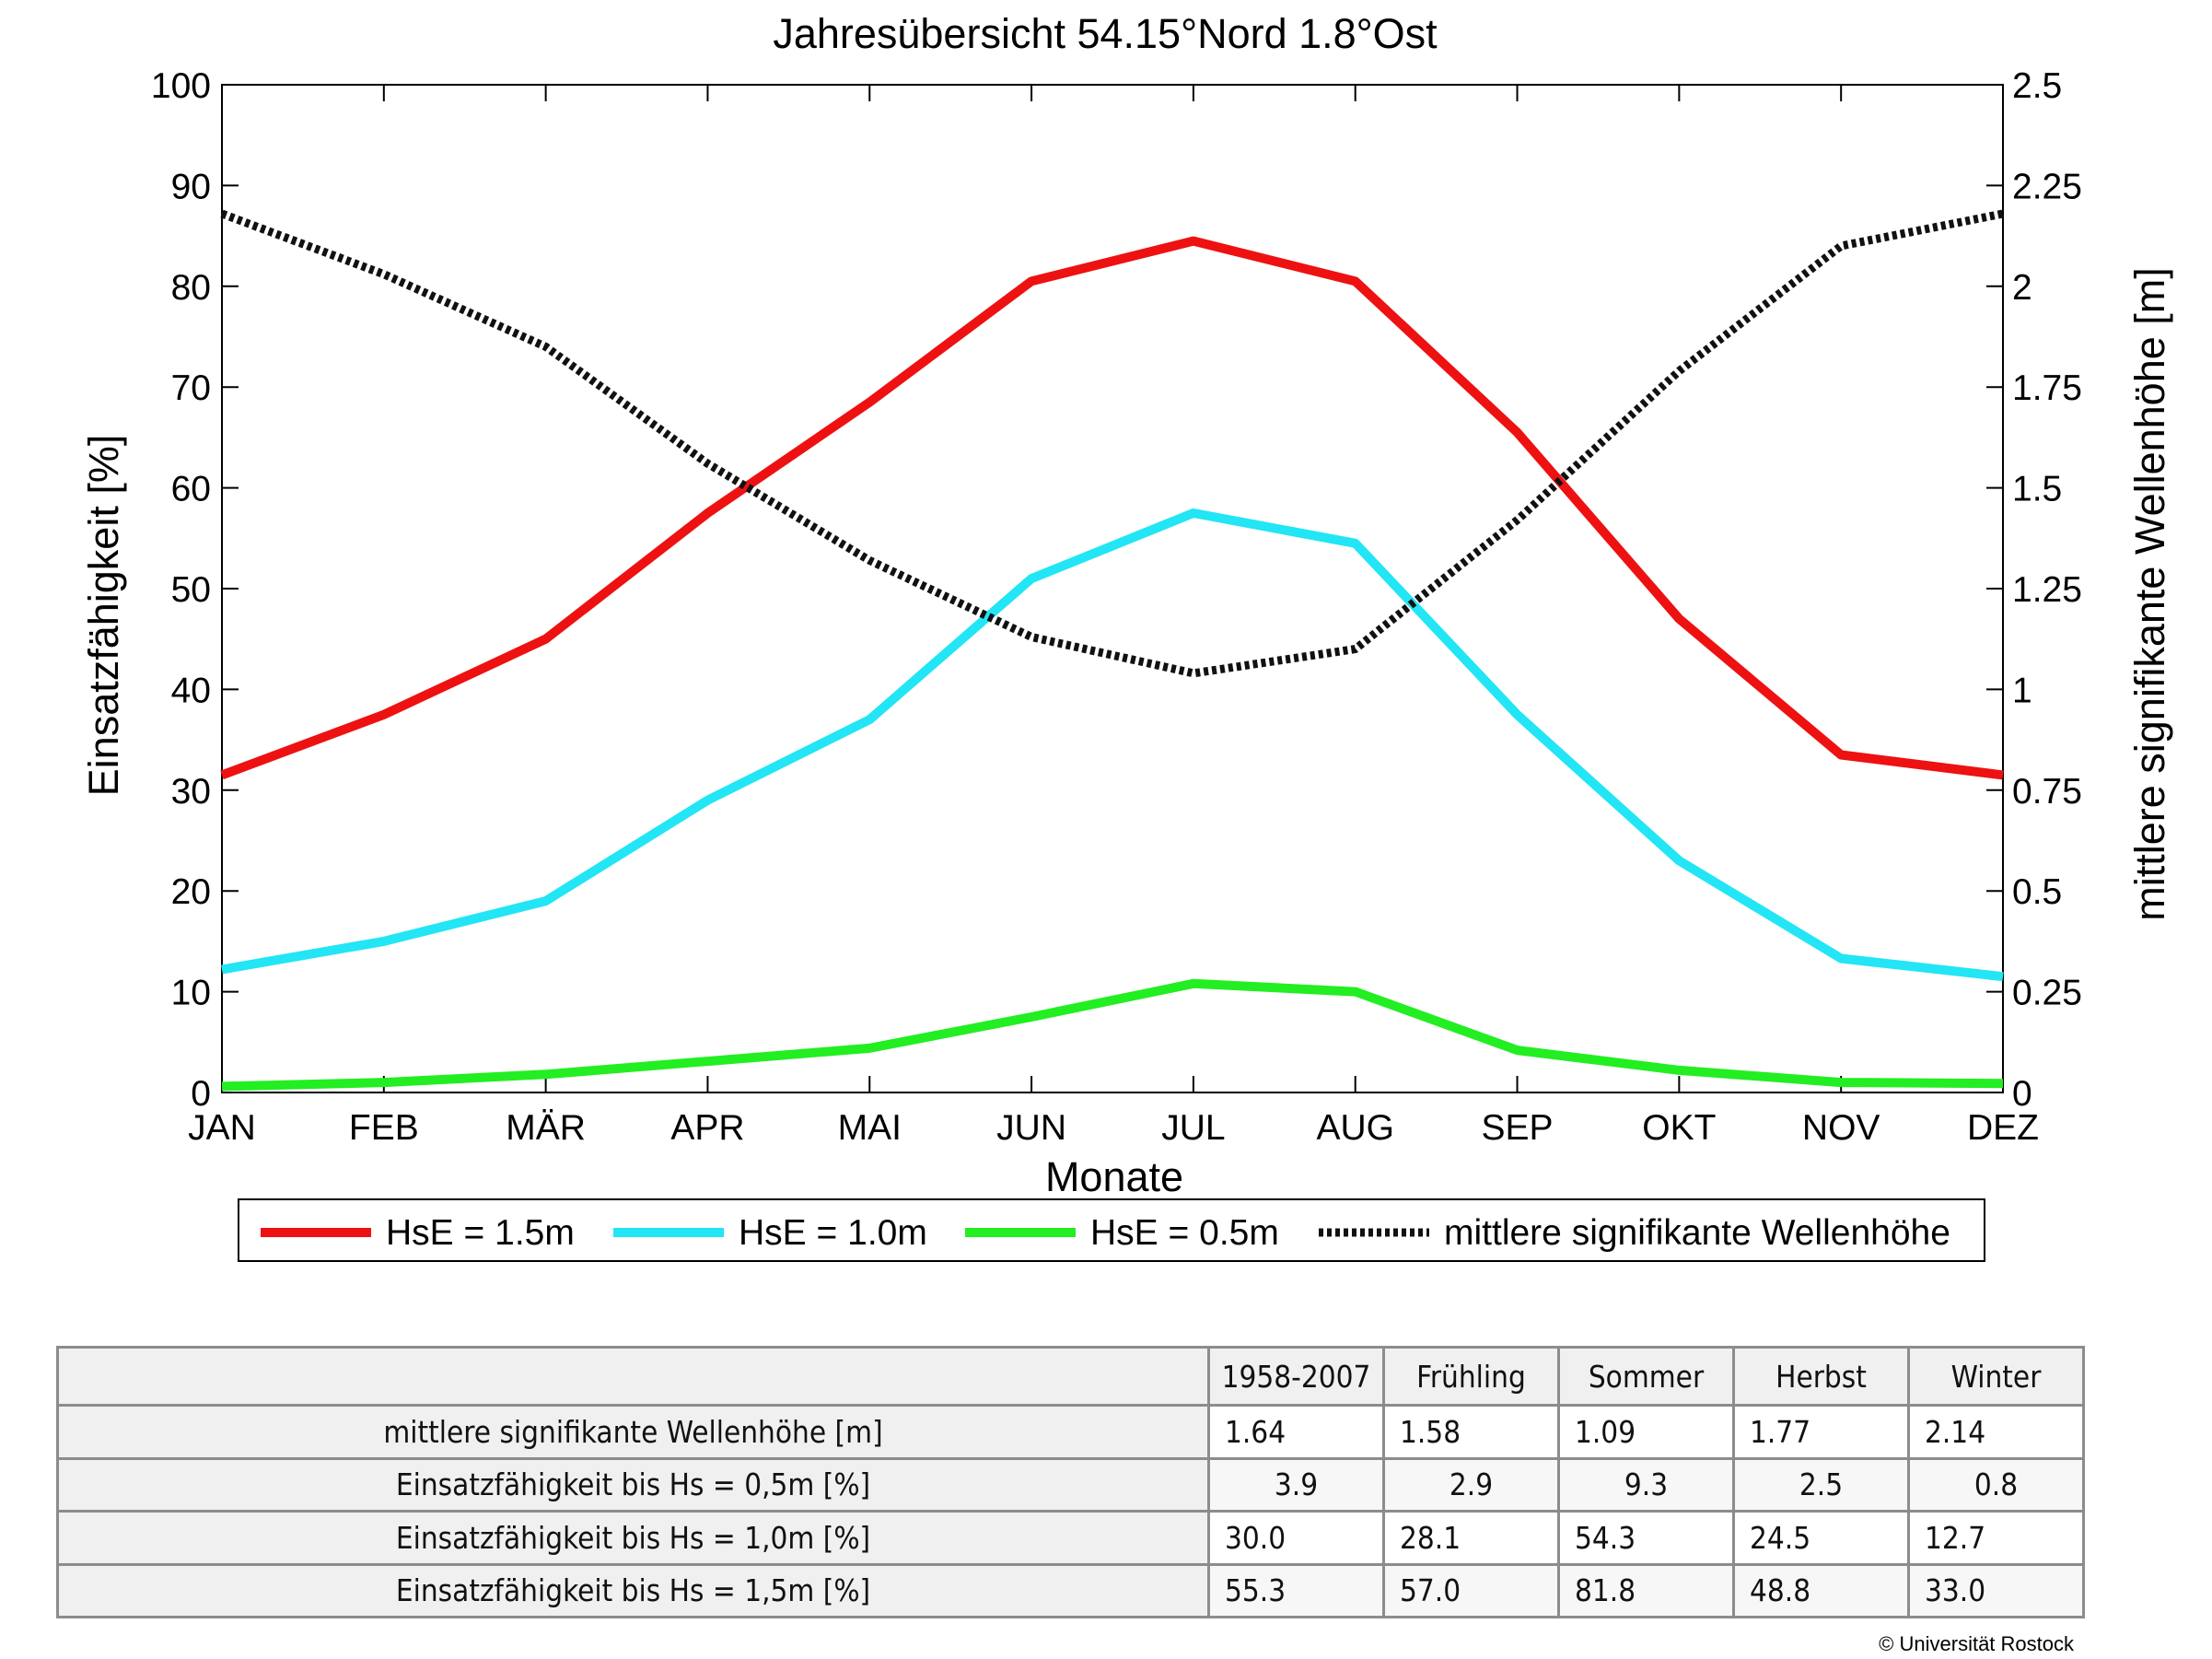  Describe the element at coordinates (222, 1128) in the screenshot. I see `x-tick-label: JAN` at that location.